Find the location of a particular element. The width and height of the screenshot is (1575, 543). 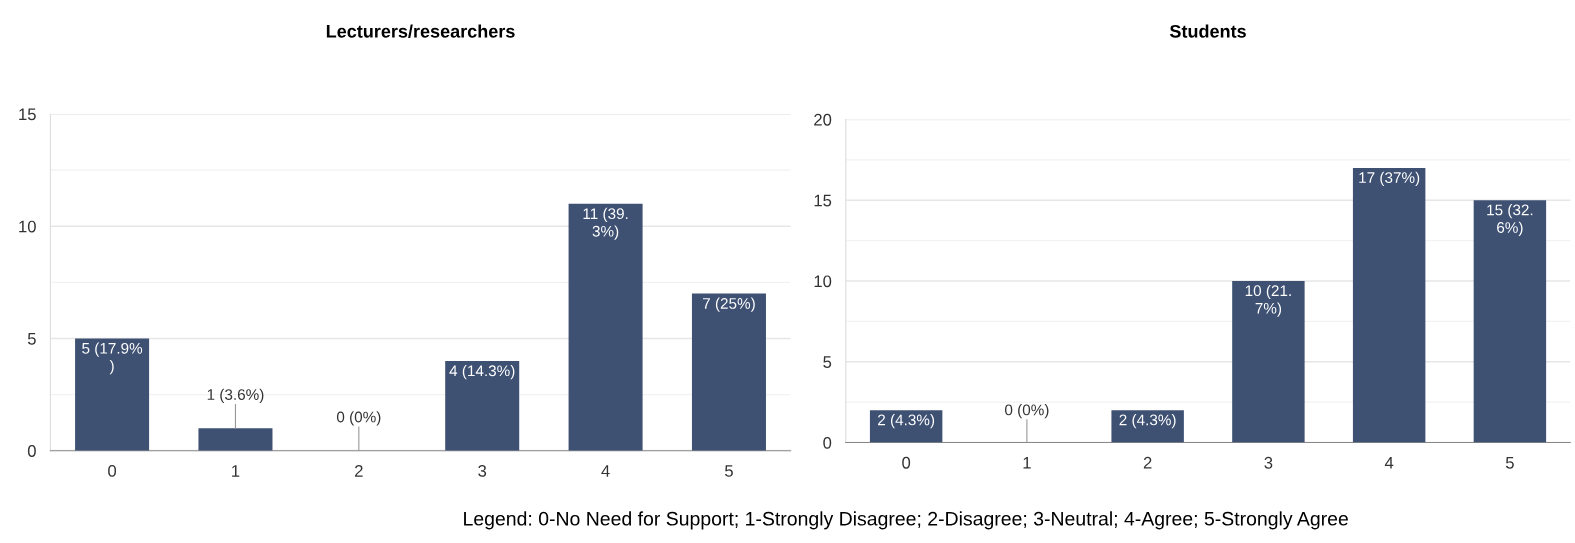

chart-title: Students is located at coordinates (1207, 31).